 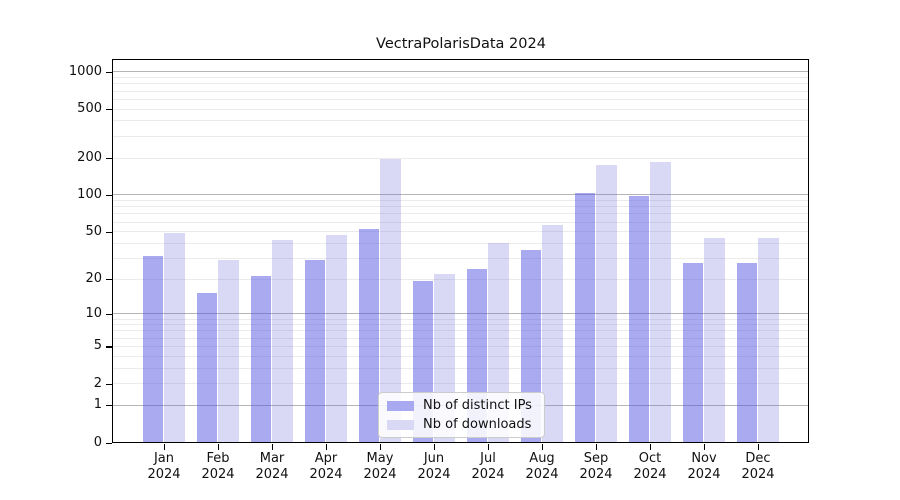 What do you see at coordinates (164, 466) in the screenshot?
I see `x-tick-label: Jan 2024` at bounding box center [164, 466].